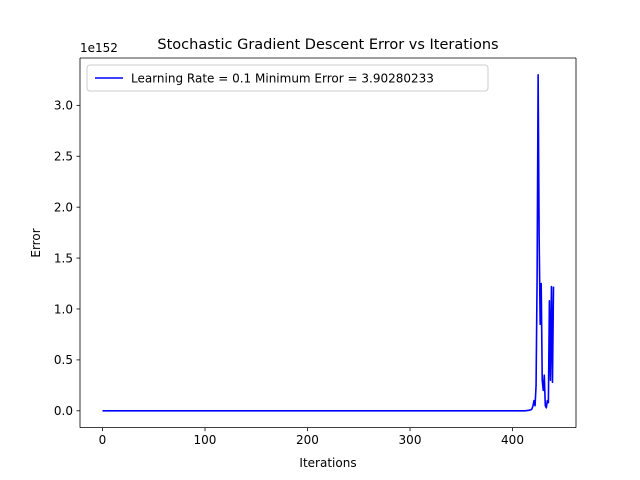  What do you see at coordinates (327, 463) in the screenshot?
I see `x-axis-label: Iterations` at bounding box center [327, 463].